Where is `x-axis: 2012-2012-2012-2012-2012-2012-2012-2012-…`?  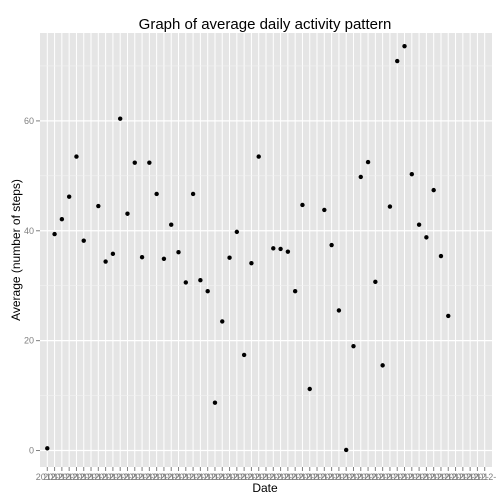
x-axis: 2012-2012-2012-2012-2012-2012-2012-2012-… is located at coordinates (266, 474).